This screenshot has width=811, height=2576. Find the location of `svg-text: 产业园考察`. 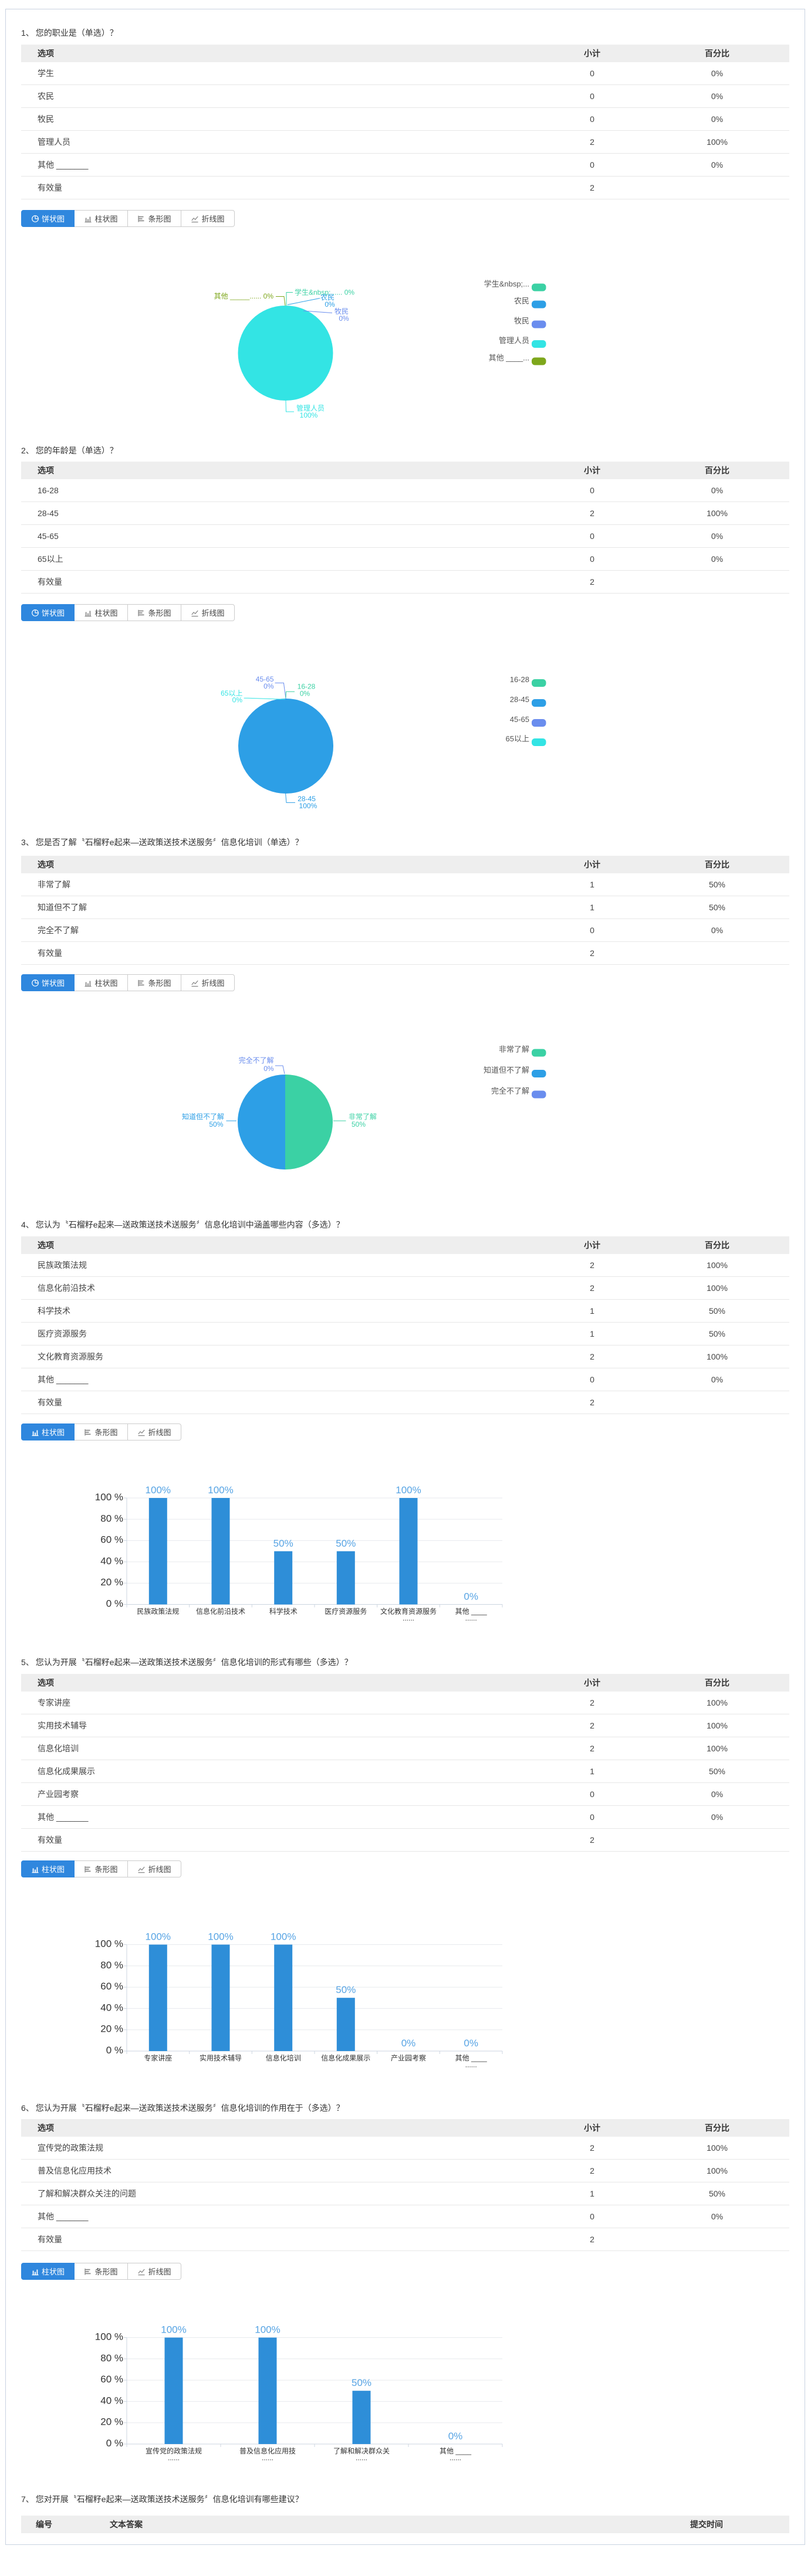

svg-text: 产业园考察 is located at coordinates (408, 2058).